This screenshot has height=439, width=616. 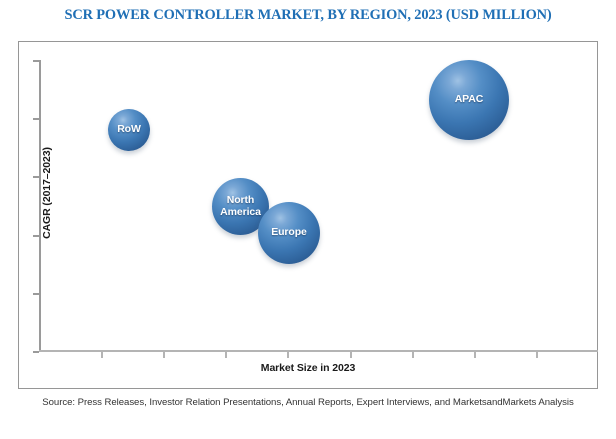 I want to click on bubble-row: RoW, so click(x=129, y=130).